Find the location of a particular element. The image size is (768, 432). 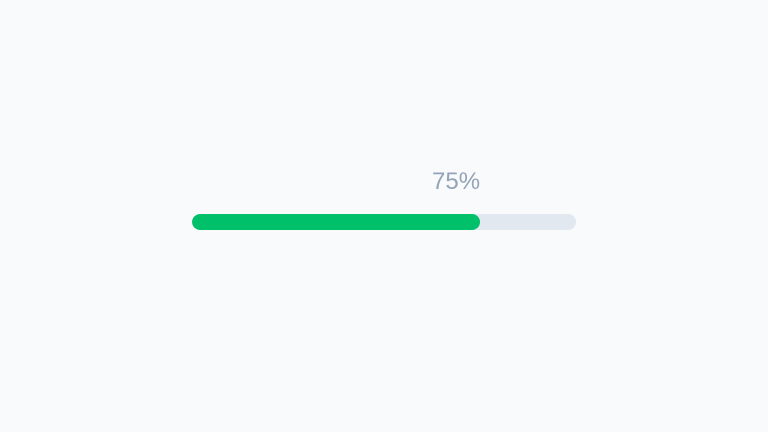

progress-bar is located at coordinates (384, 222).